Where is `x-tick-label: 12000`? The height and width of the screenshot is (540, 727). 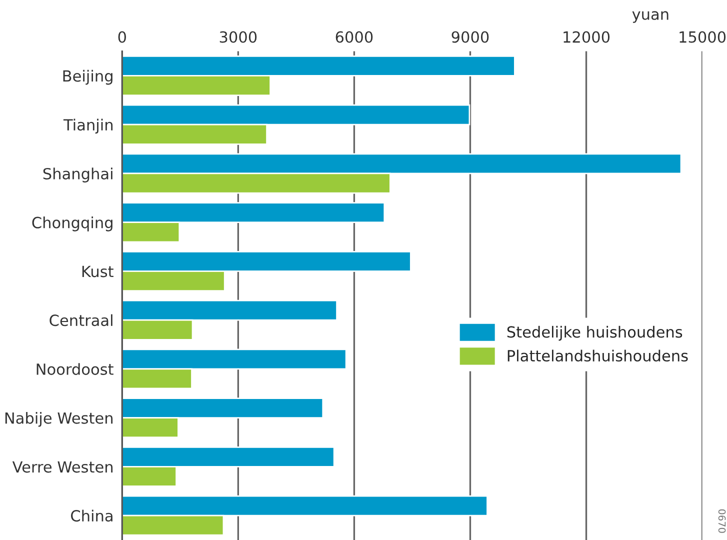
x-tick-label: 12000 is located at coordinates (587, 37).